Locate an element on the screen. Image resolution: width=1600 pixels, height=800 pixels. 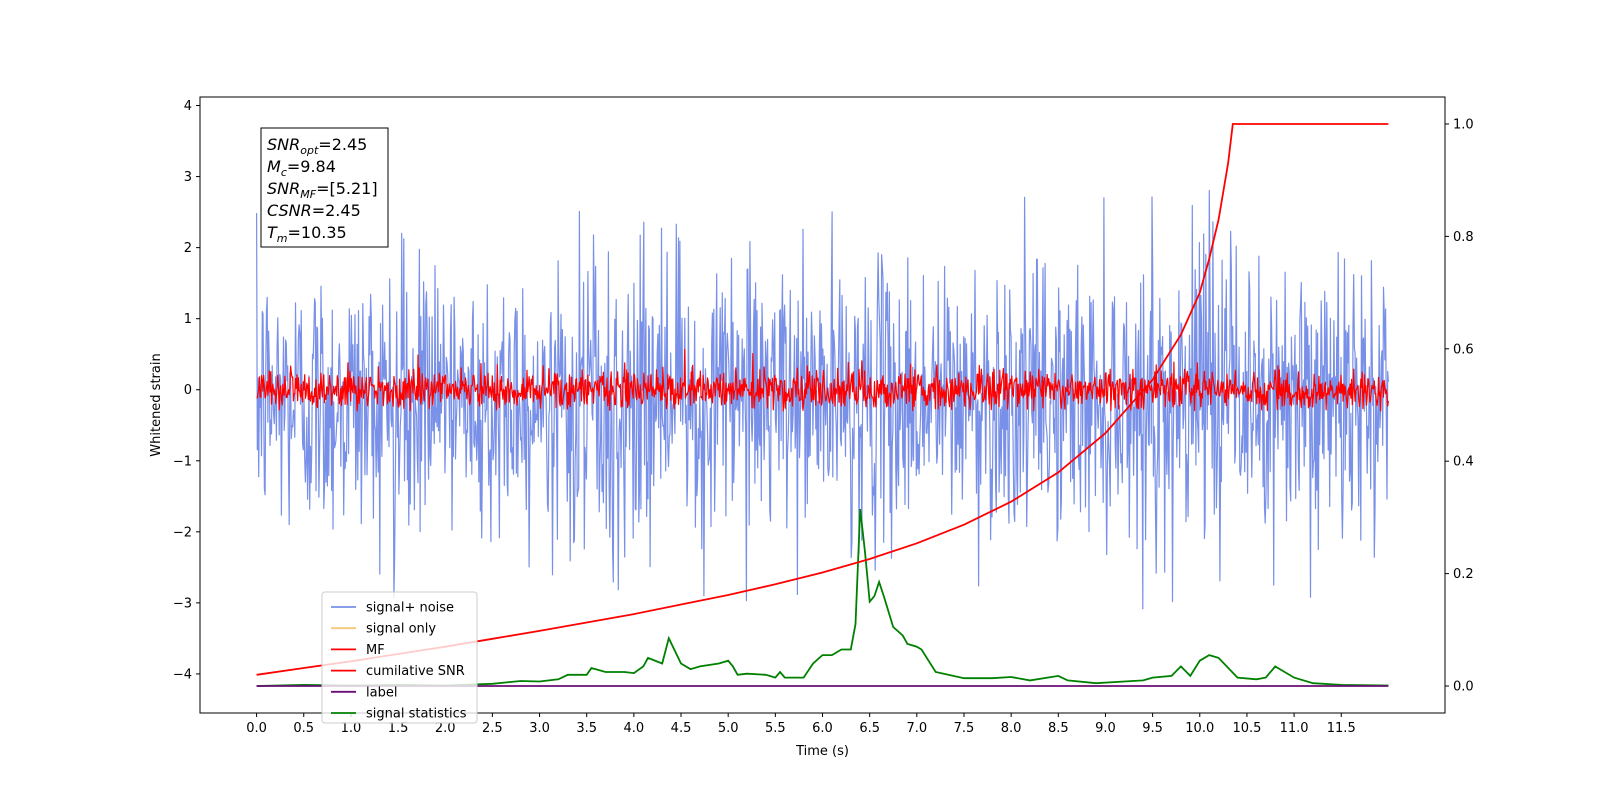
annotation-frame is located at coordinates (324, 187).